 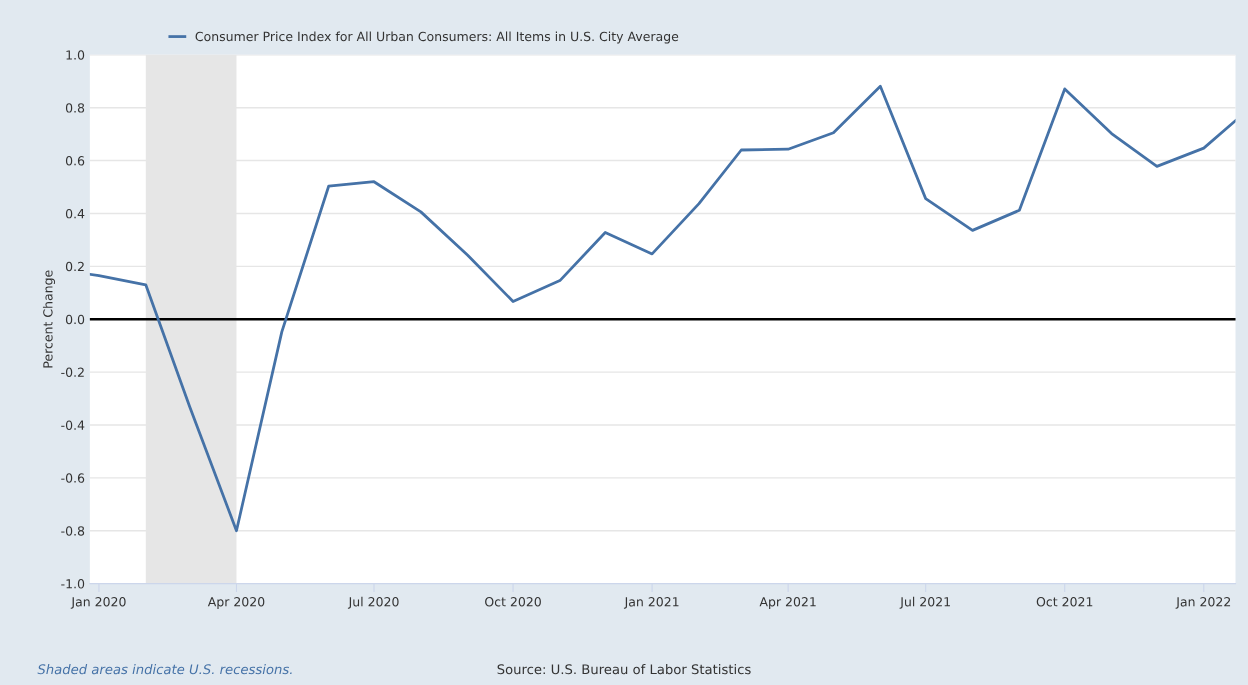 I want to click on x-tick-label: Jan 2021, so click(x=651, y=603).